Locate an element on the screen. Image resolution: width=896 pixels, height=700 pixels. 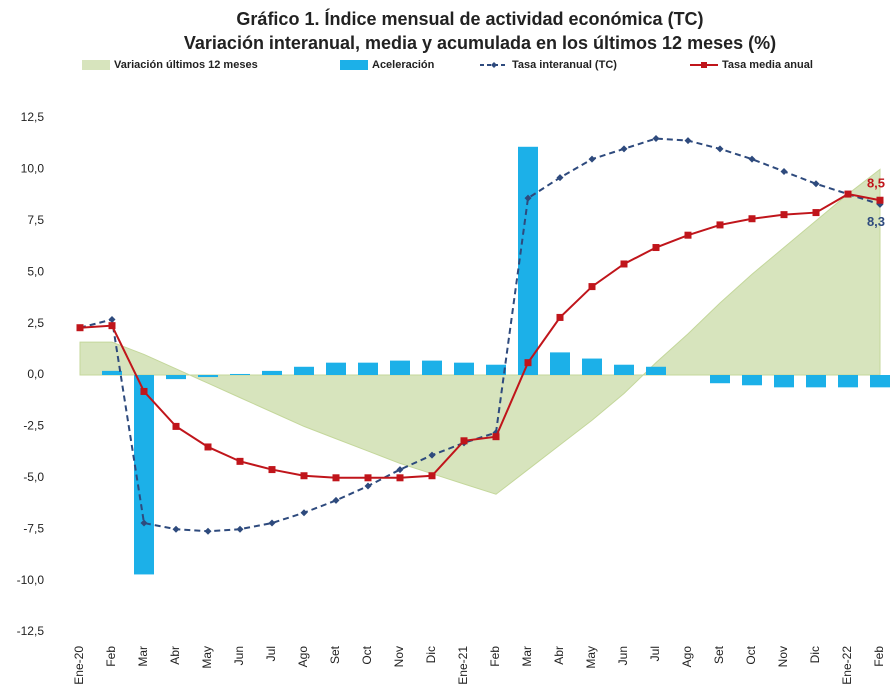
x-tick-label: Set is located at coordinates (719, 654).